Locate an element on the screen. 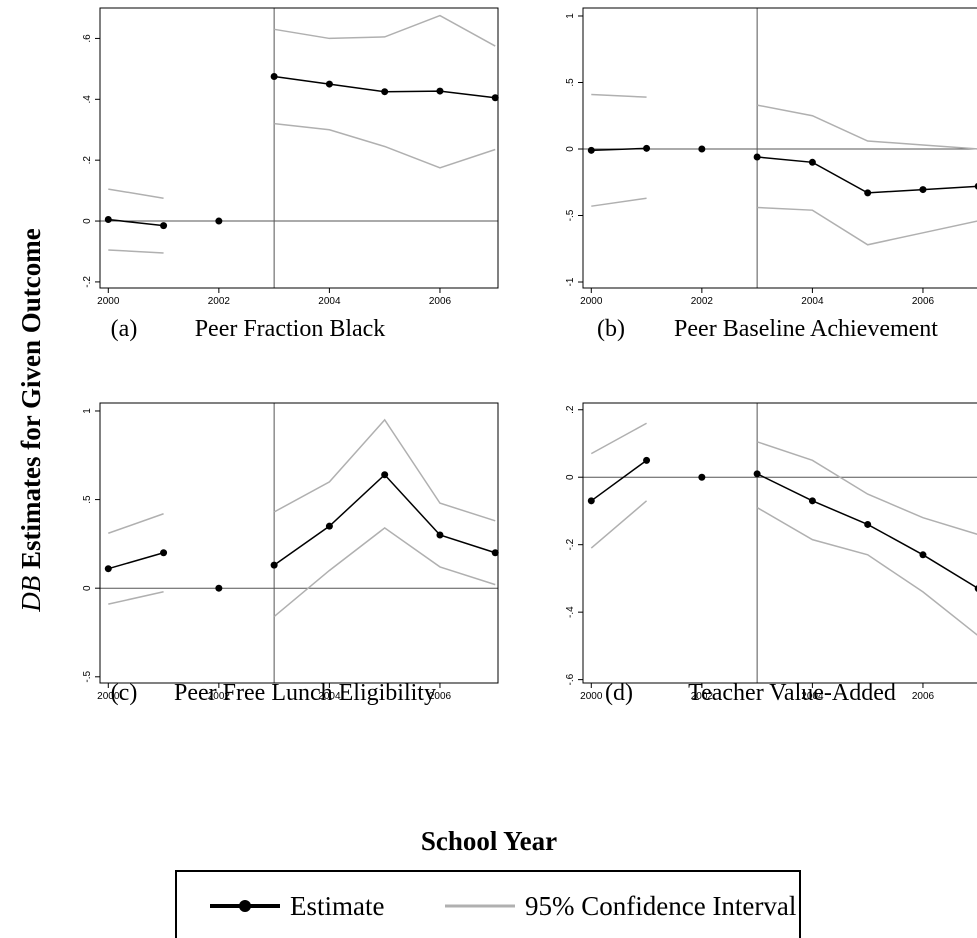  y-axis-title-text: Estimates for Given Outcome is located at coordinates (31, 398).